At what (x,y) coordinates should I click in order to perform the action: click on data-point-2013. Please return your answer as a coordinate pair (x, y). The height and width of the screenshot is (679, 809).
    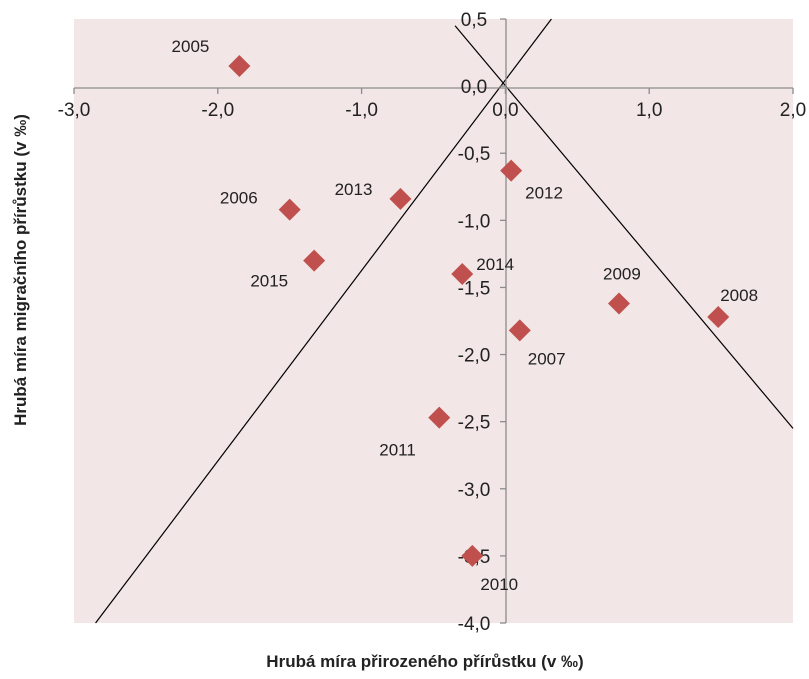
    Looking at the image, I should click on (400, 198).